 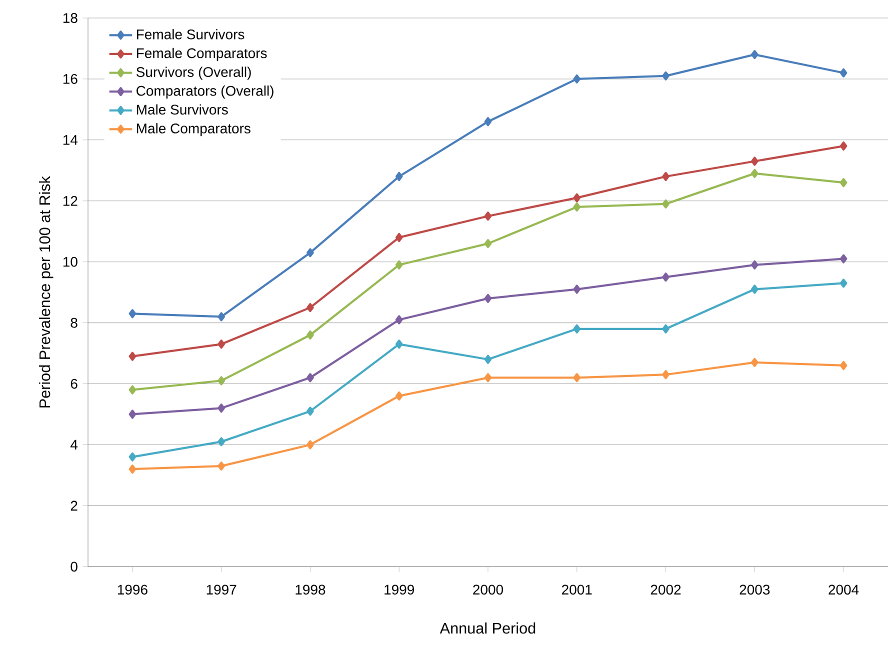 What do you see at coordinates (74, 567) in the screenshot?
I see `y-tick-label: 0` at bounding box center [74, 567].